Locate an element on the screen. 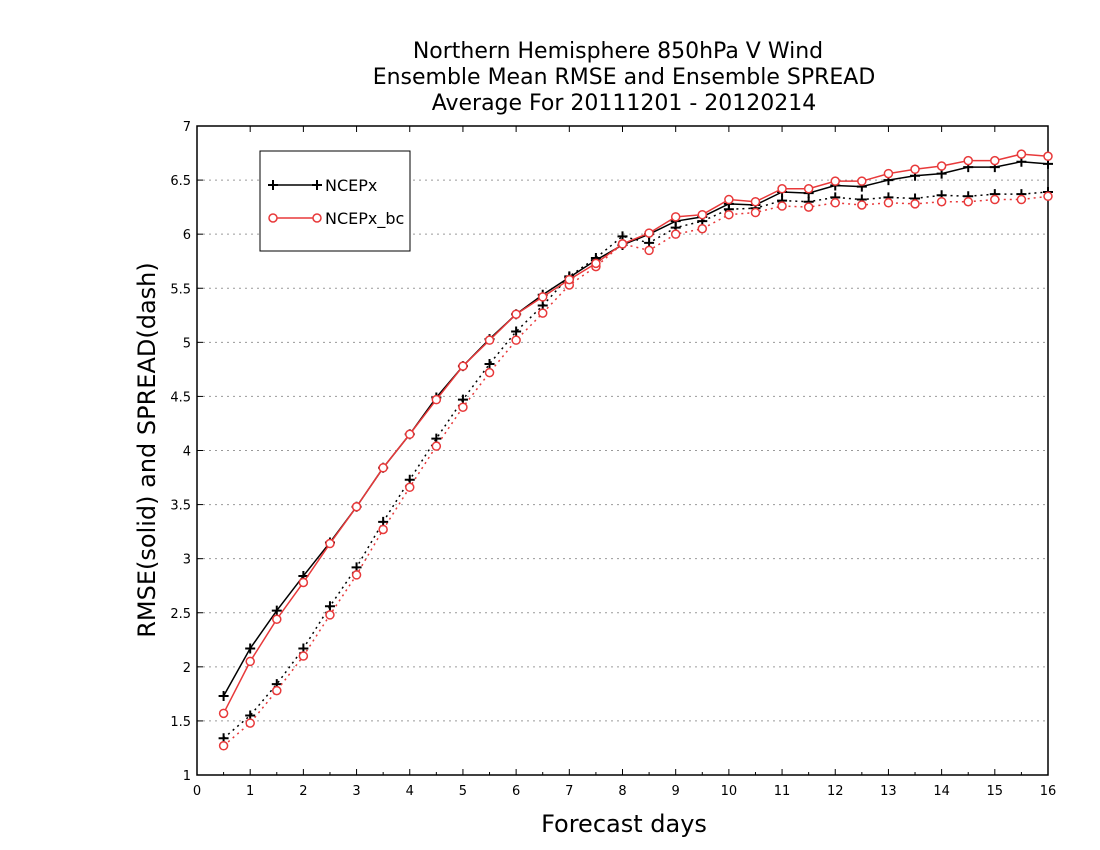 Image resolution: width=1100 pixels, height=850 pixels. x-tick-label: 5 is located at coordinates (463, 791).